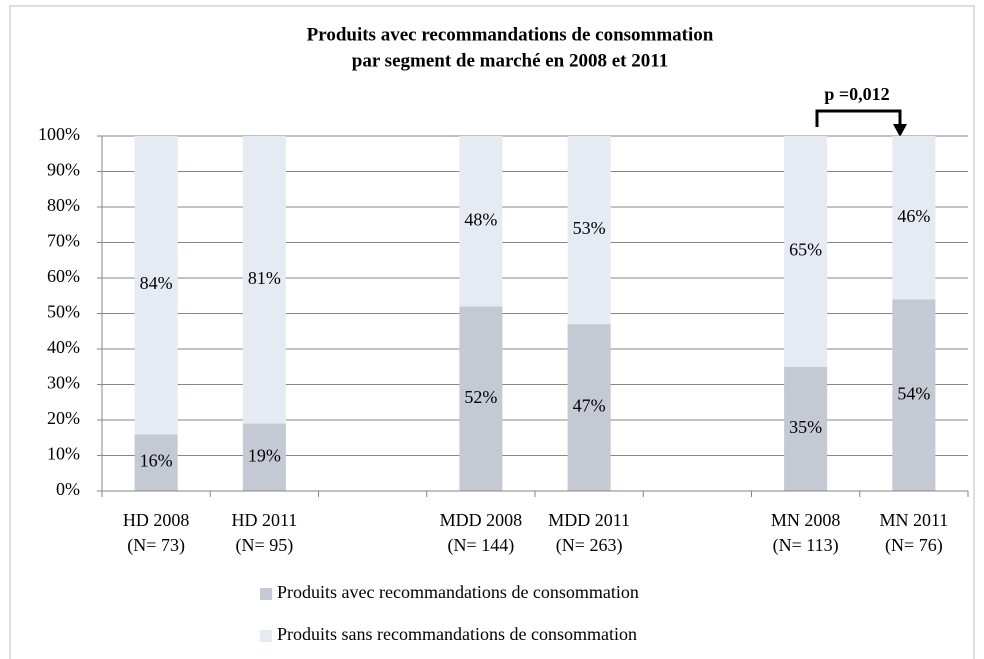  Describe the element at coordinates (265, 545) in the screenshot. I see `x-tick-label: (N= 95)` at that location.